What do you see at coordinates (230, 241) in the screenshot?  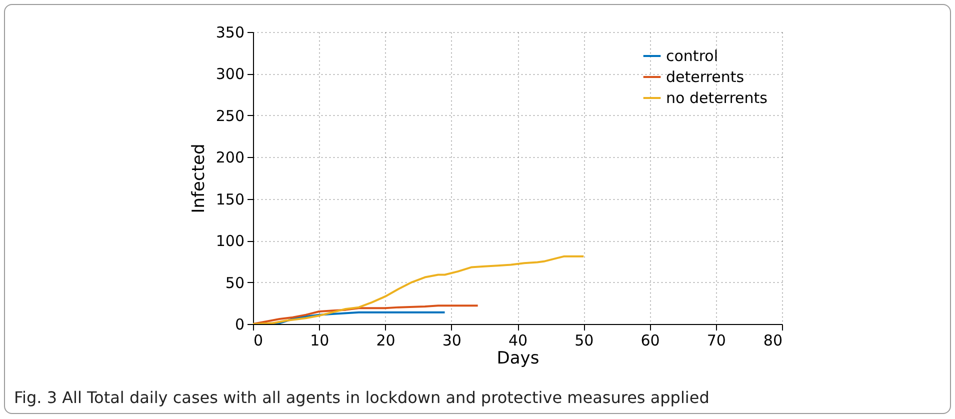 I see `y-tick-label: 100` at bounding box center [230, 241].